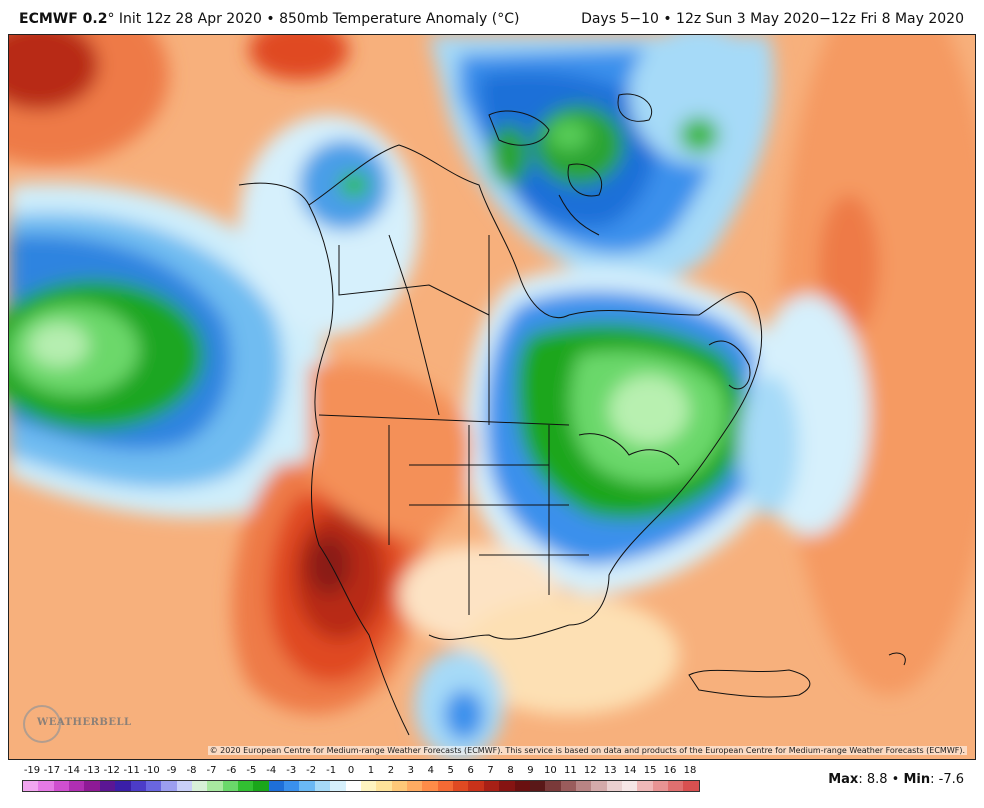 This screenshot has height=808, width=984. Describe the element at coordinates (191, 770) in the screenshot. I see `legend-label: -8` at that location.